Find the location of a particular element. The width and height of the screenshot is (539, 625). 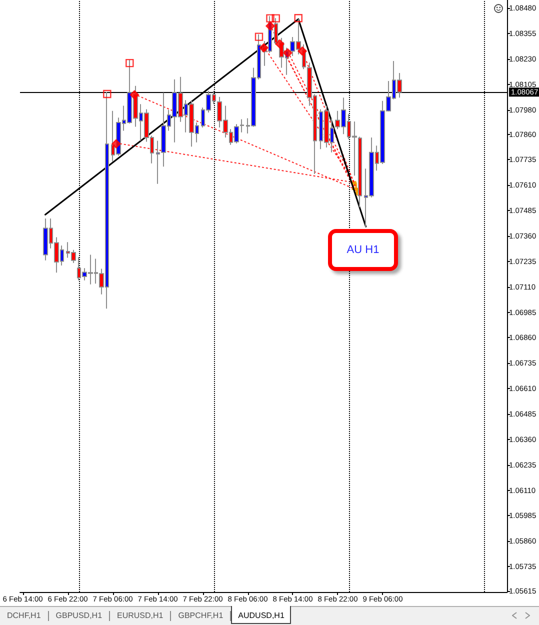

text: AUDUSD,H1 is located at coordinates (261, 616).